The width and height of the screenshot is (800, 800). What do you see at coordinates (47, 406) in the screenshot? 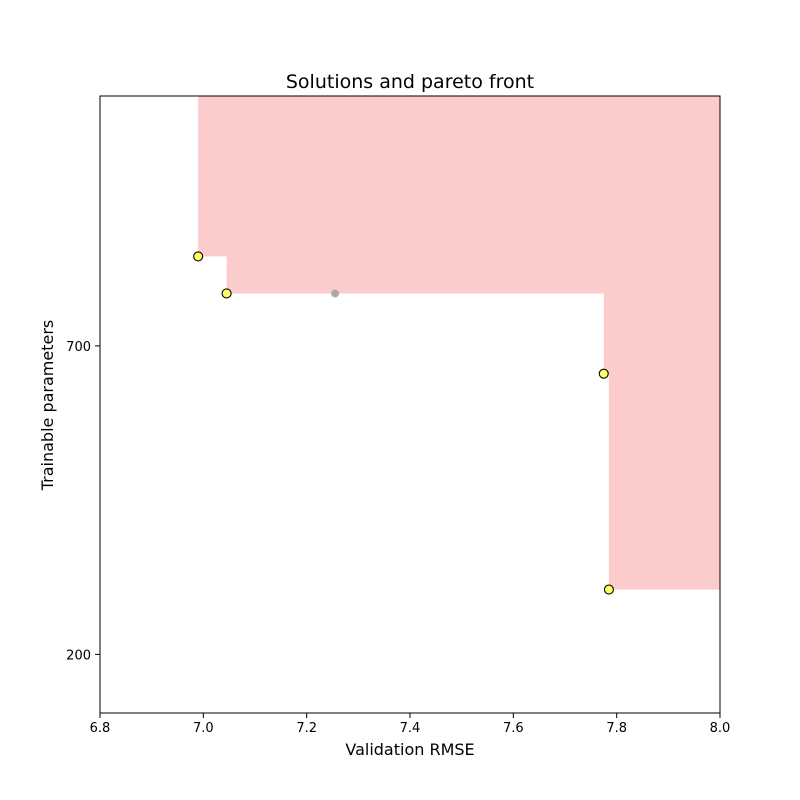
I see `y-axis-label: Trainable parameters` at bounding box center [47, 406].